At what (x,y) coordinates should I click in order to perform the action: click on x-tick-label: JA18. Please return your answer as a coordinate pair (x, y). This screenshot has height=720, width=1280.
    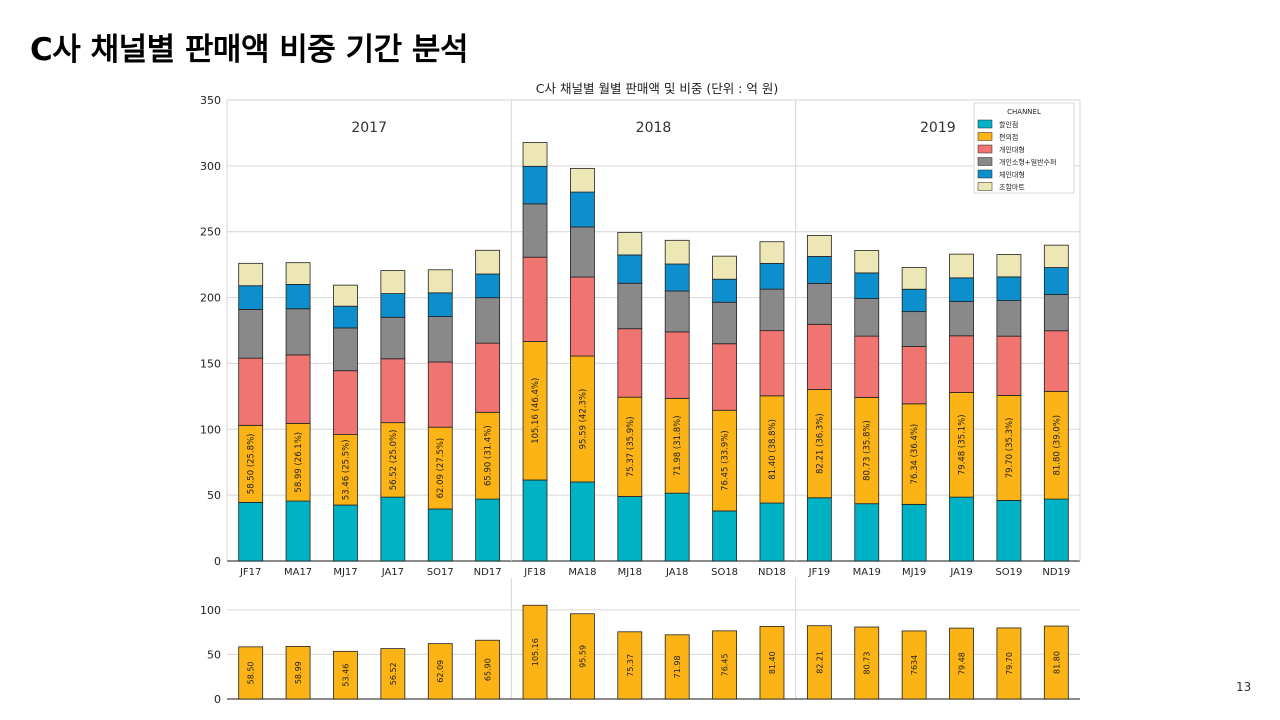
    Looking at the image, I should click on (676, 572).